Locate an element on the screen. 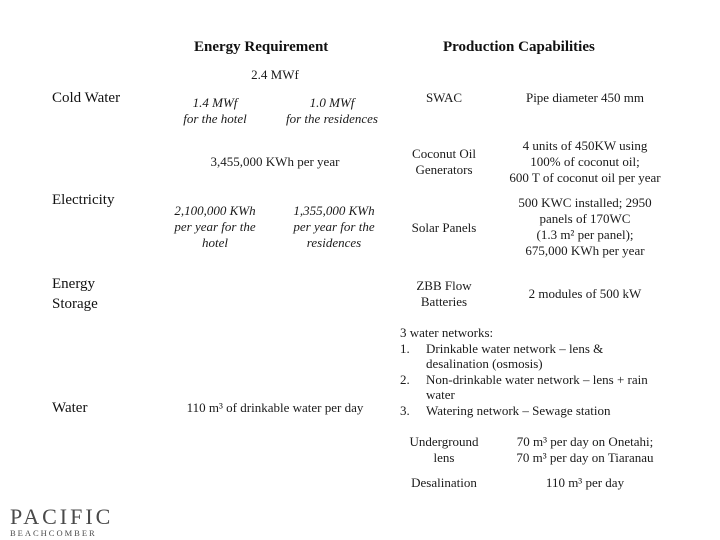  solar-panels-label: Solar Panels is located at coordinates (444, 227).